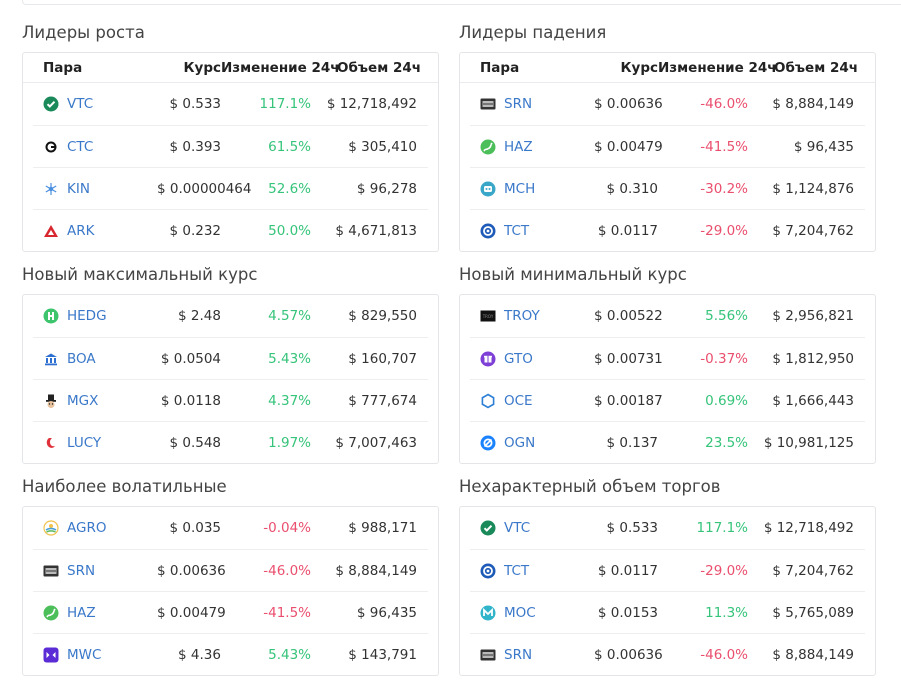 This screenshot has width=901, height=682. I want to click on price-cell: $ 0.00479, so click(191, 612).